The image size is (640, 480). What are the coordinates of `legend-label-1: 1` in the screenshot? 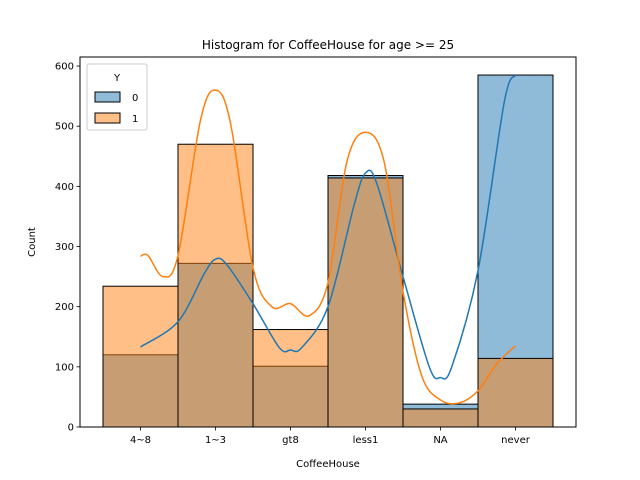 It's located at (135, 119).